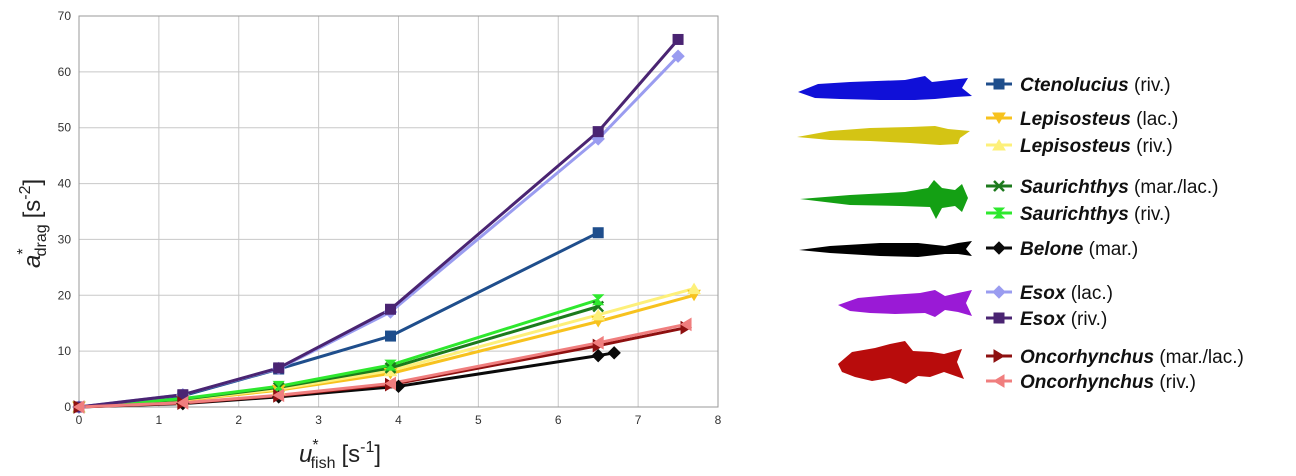 The width and height of the screenshot is (1296, 476). I want to click on legend-entry: Saurichthys (riv.), so click(1095, 214).